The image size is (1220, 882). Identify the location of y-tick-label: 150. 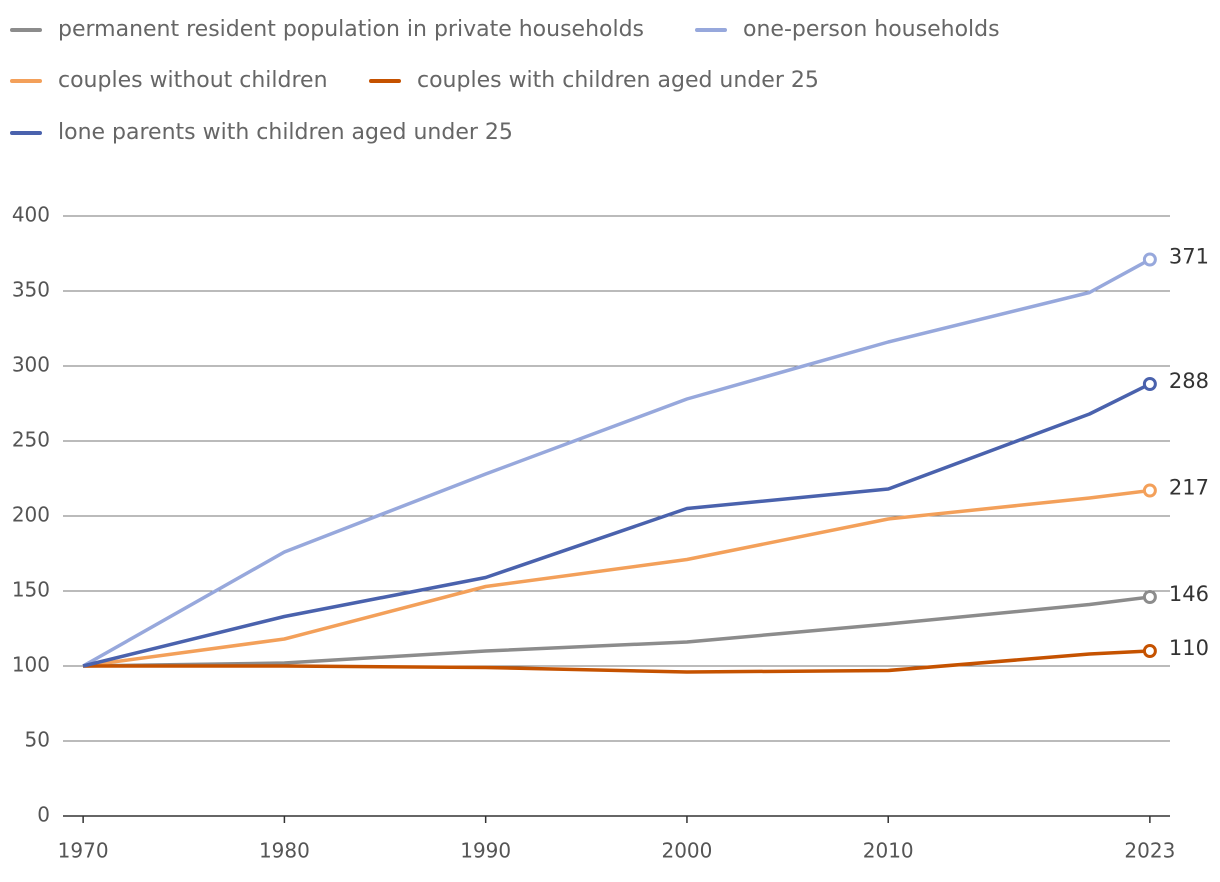
(31, 590).